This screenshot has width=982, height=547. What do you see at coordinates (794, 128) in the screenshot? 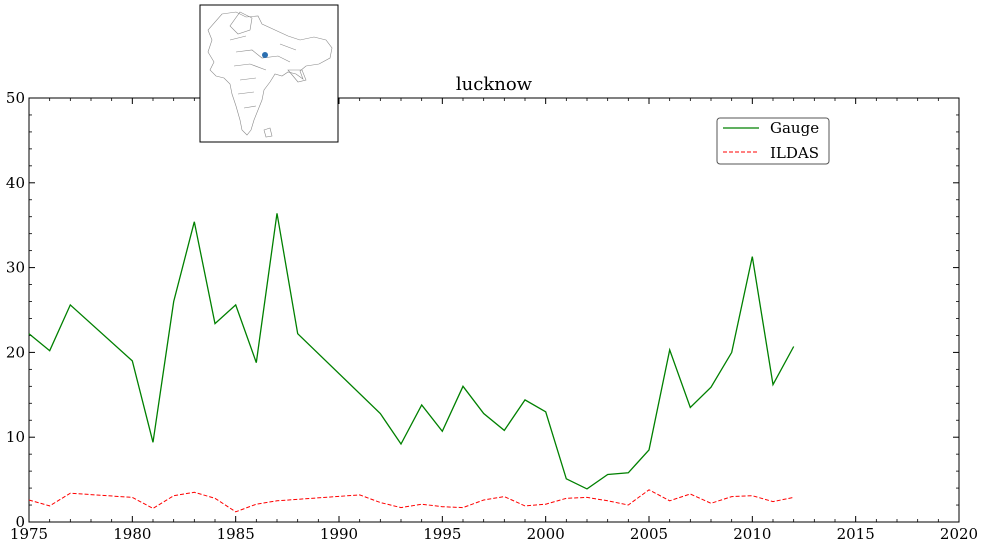
I see `legend-label-gauge: Gauge` at bounding box center [794, 128].